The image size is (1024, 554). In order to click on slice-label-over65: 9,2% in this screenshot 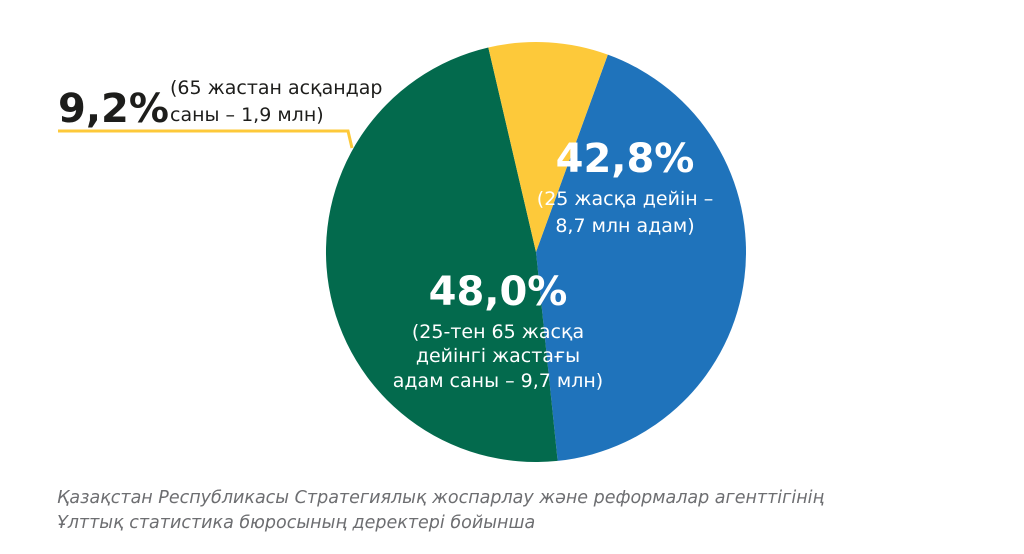, I will do `click(113, 109)`.